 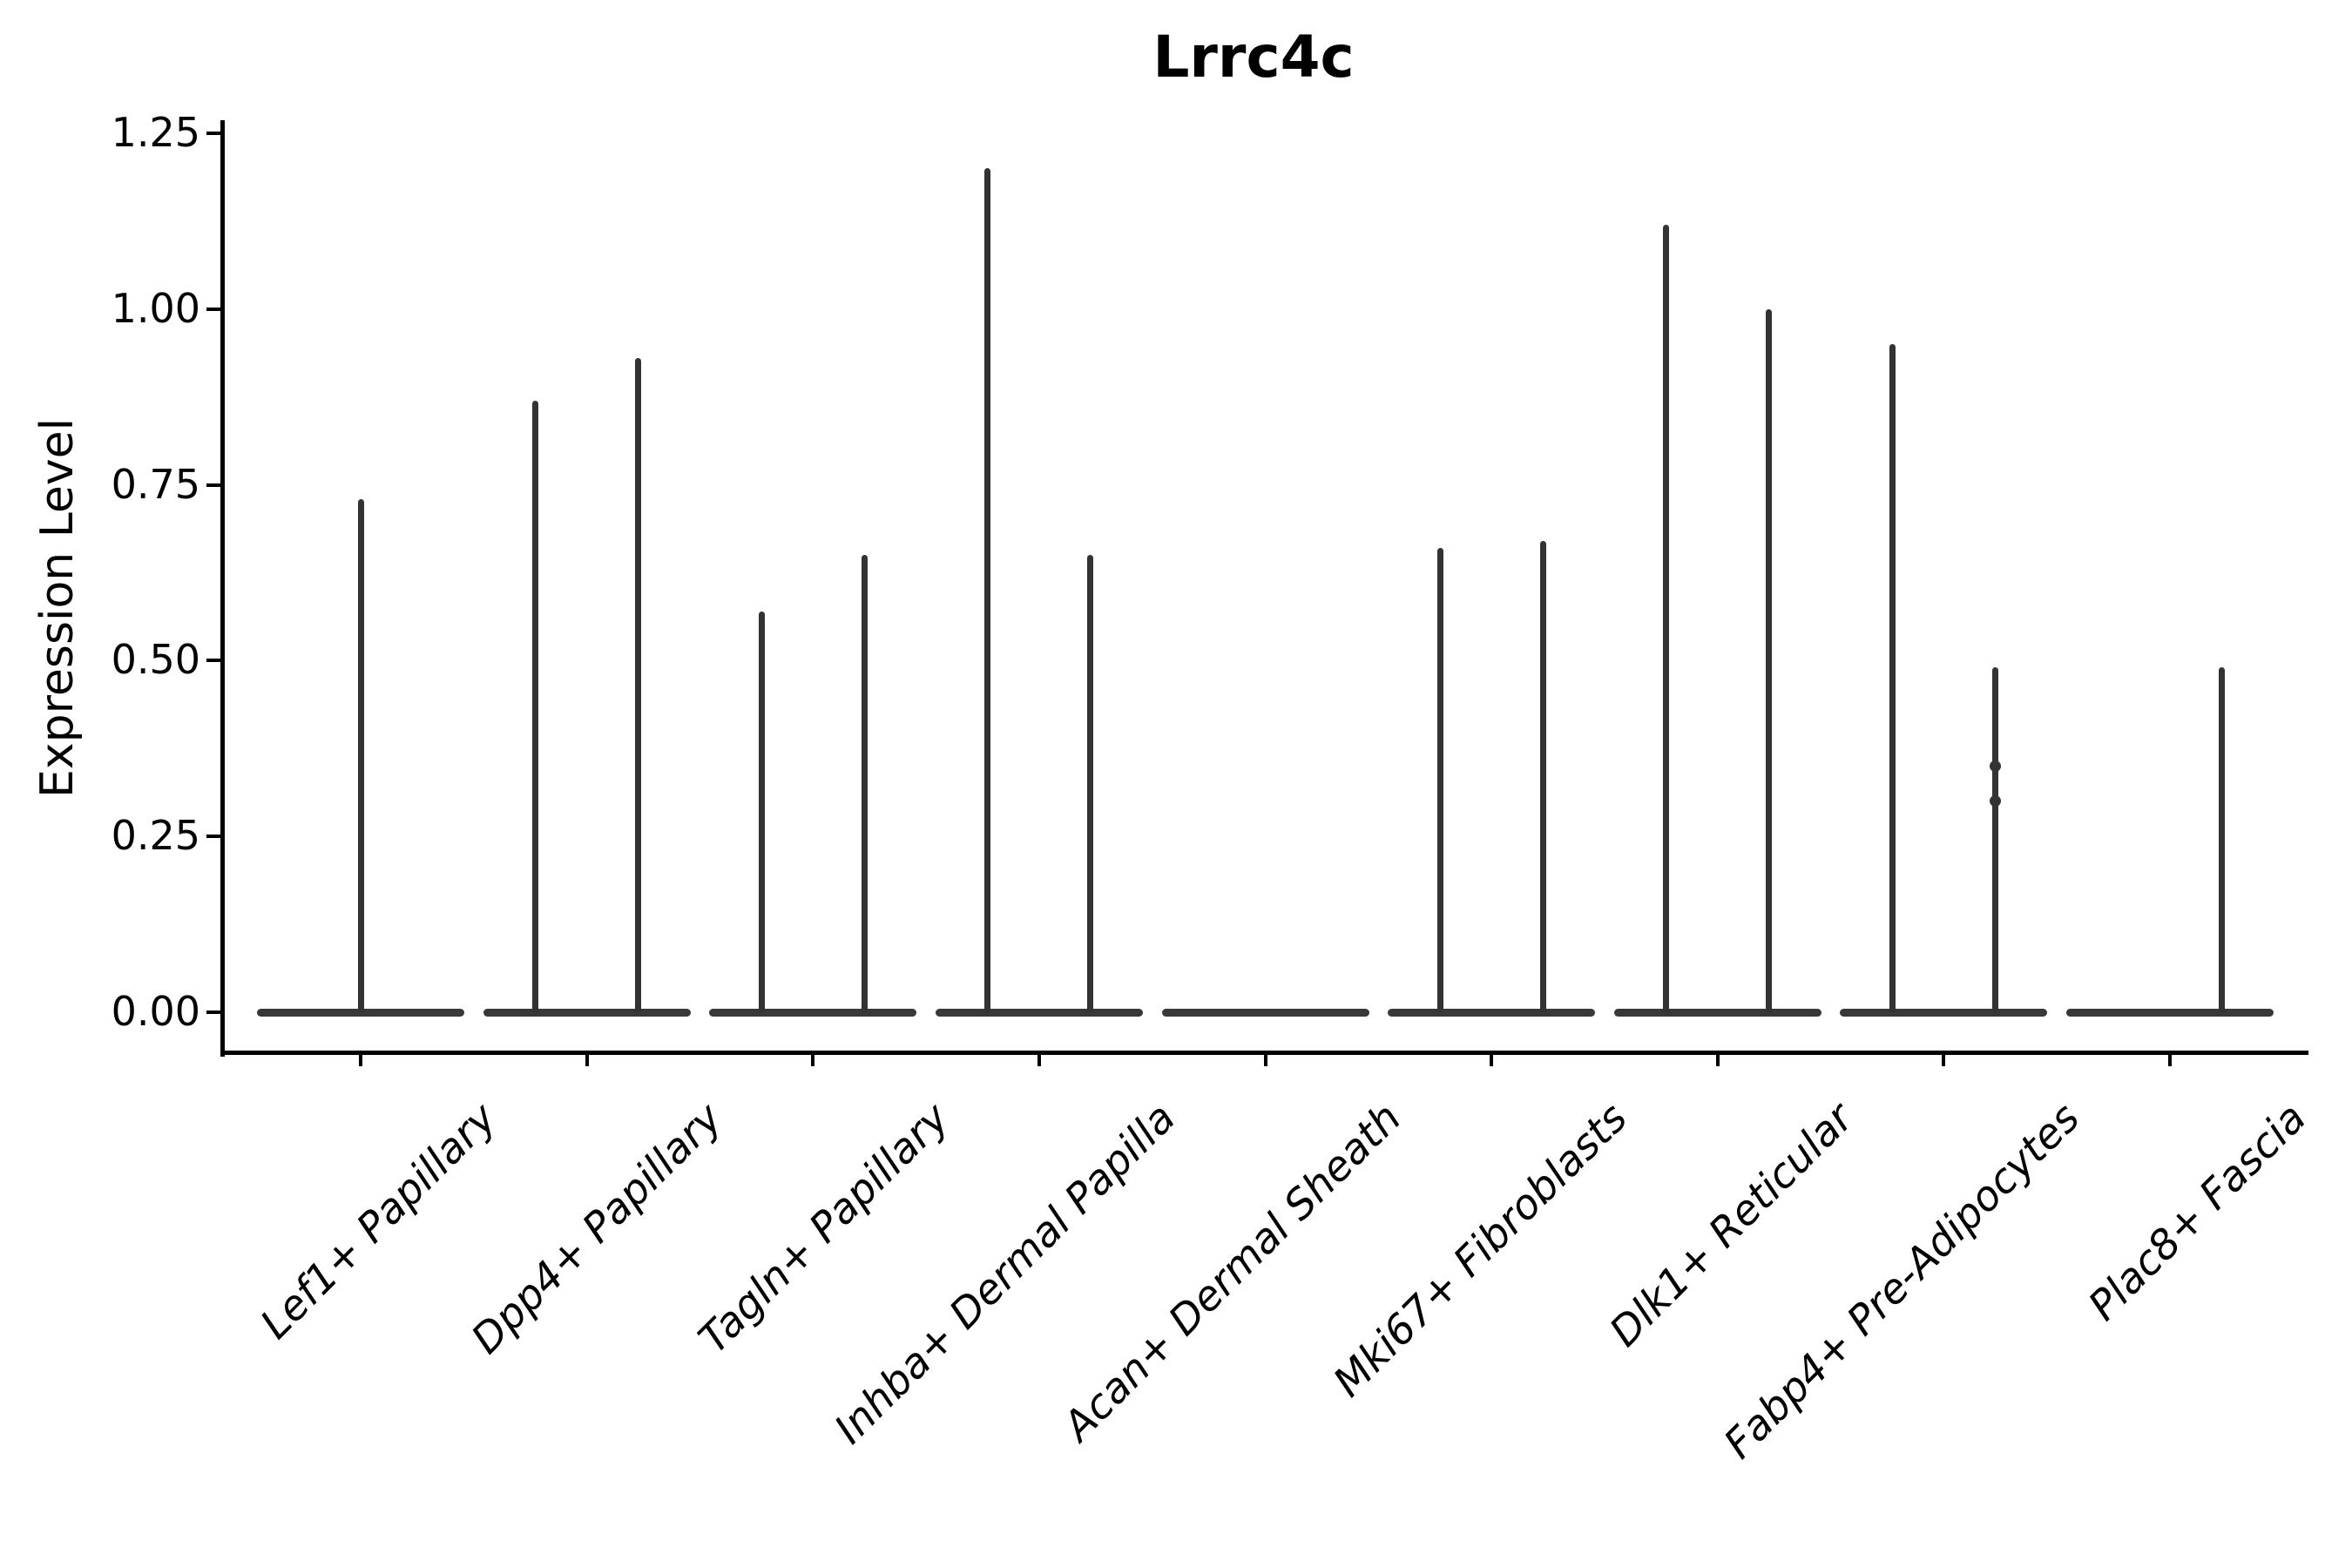 I want to click on y-axis-spine, so click(x=222, y=588).